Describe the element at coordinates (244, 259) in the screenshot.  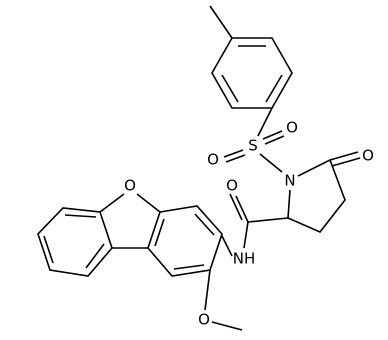
I see `atom-label: NH` at that location.